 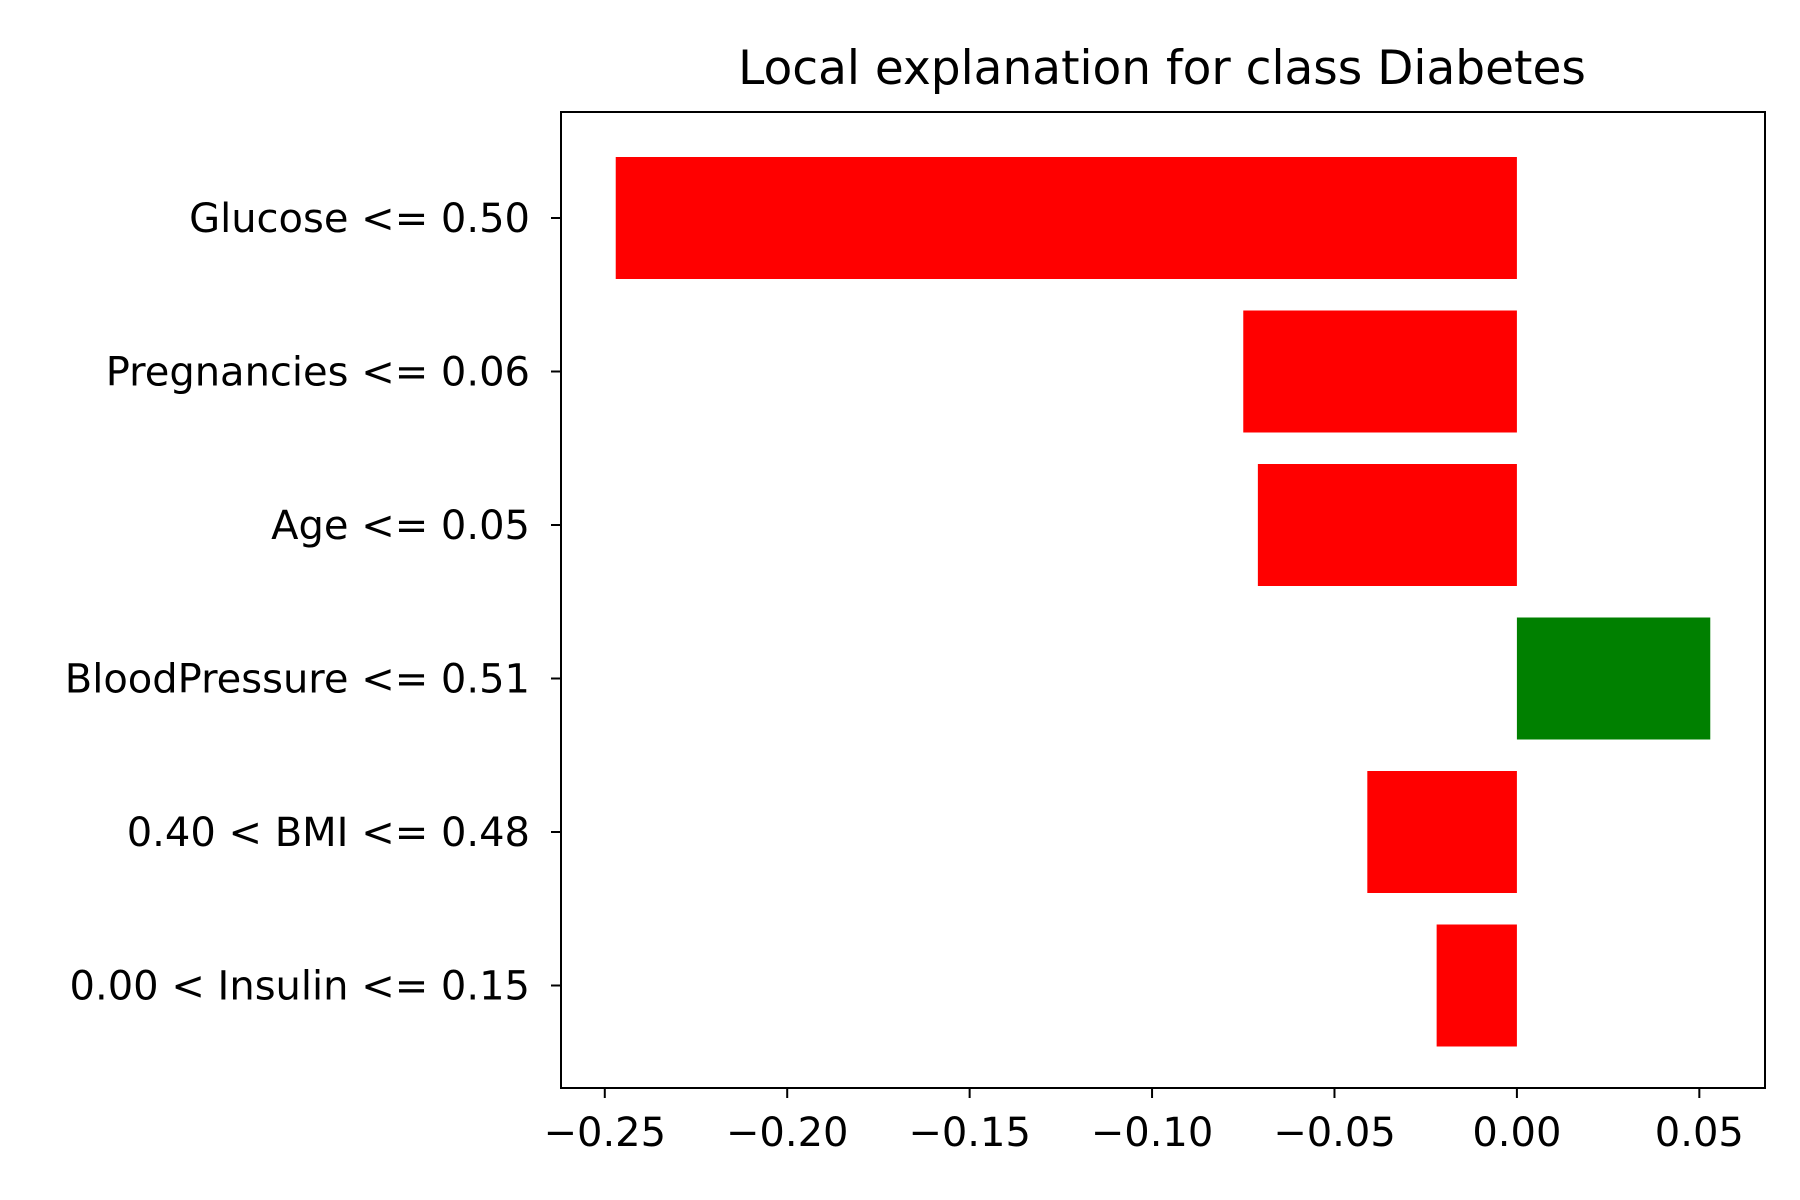 What do you see at coordinates (359, 219) in the screenshot?
I see `y-tick-label: Glucose <= 0.50` at bounding box center [359, 219].